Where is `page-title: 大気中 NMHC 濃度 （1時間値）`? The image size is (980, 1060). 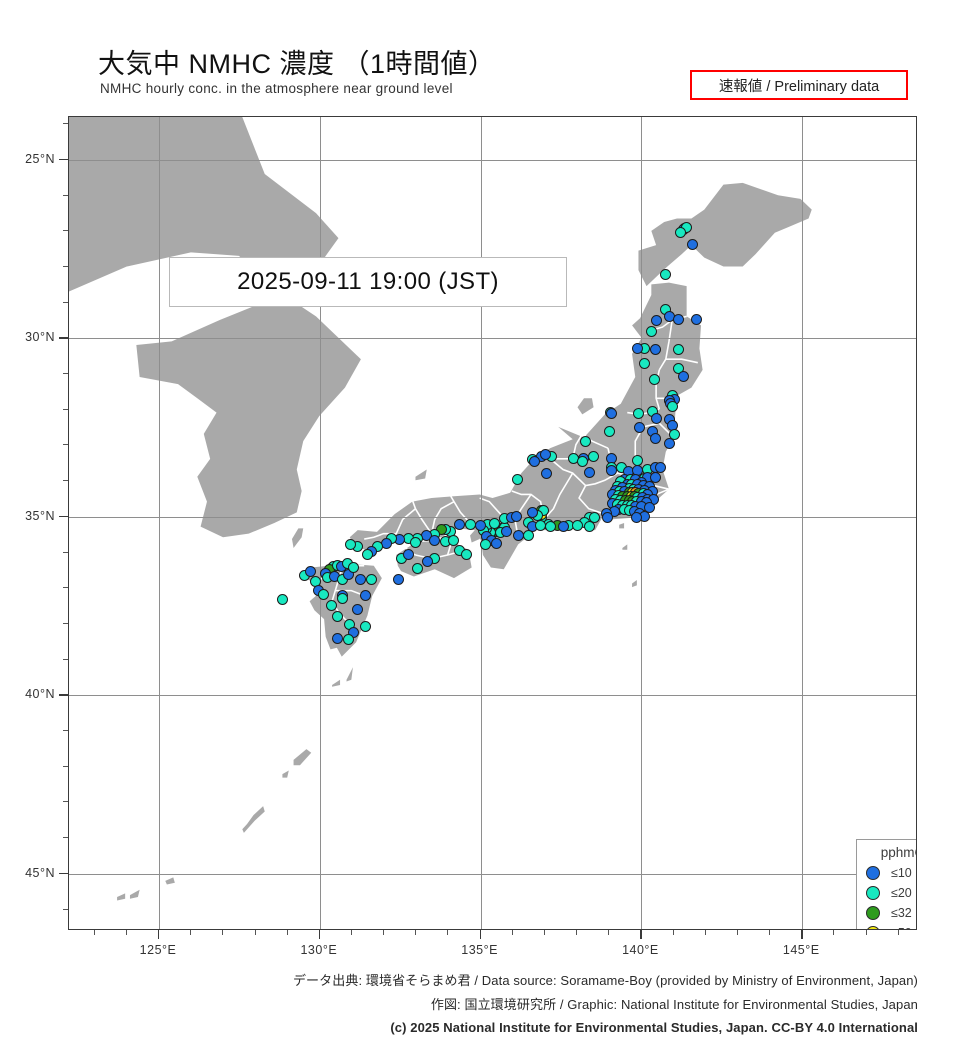 page-title: 大気中 NMHC 濃度 （1時間値） is located at coordinates (297, 64).